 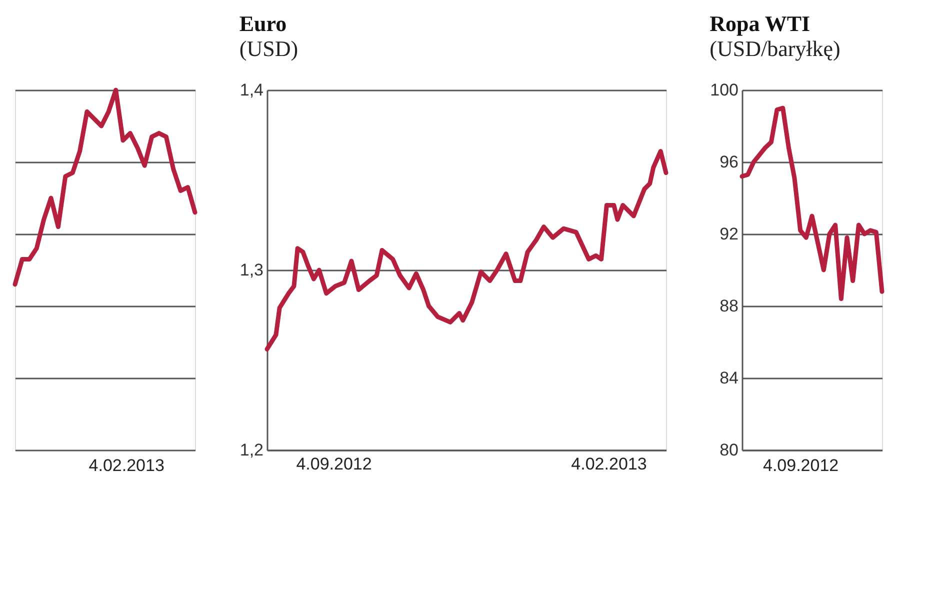 I want to click on y-tick-label: 92, so click(x=729, y=234).